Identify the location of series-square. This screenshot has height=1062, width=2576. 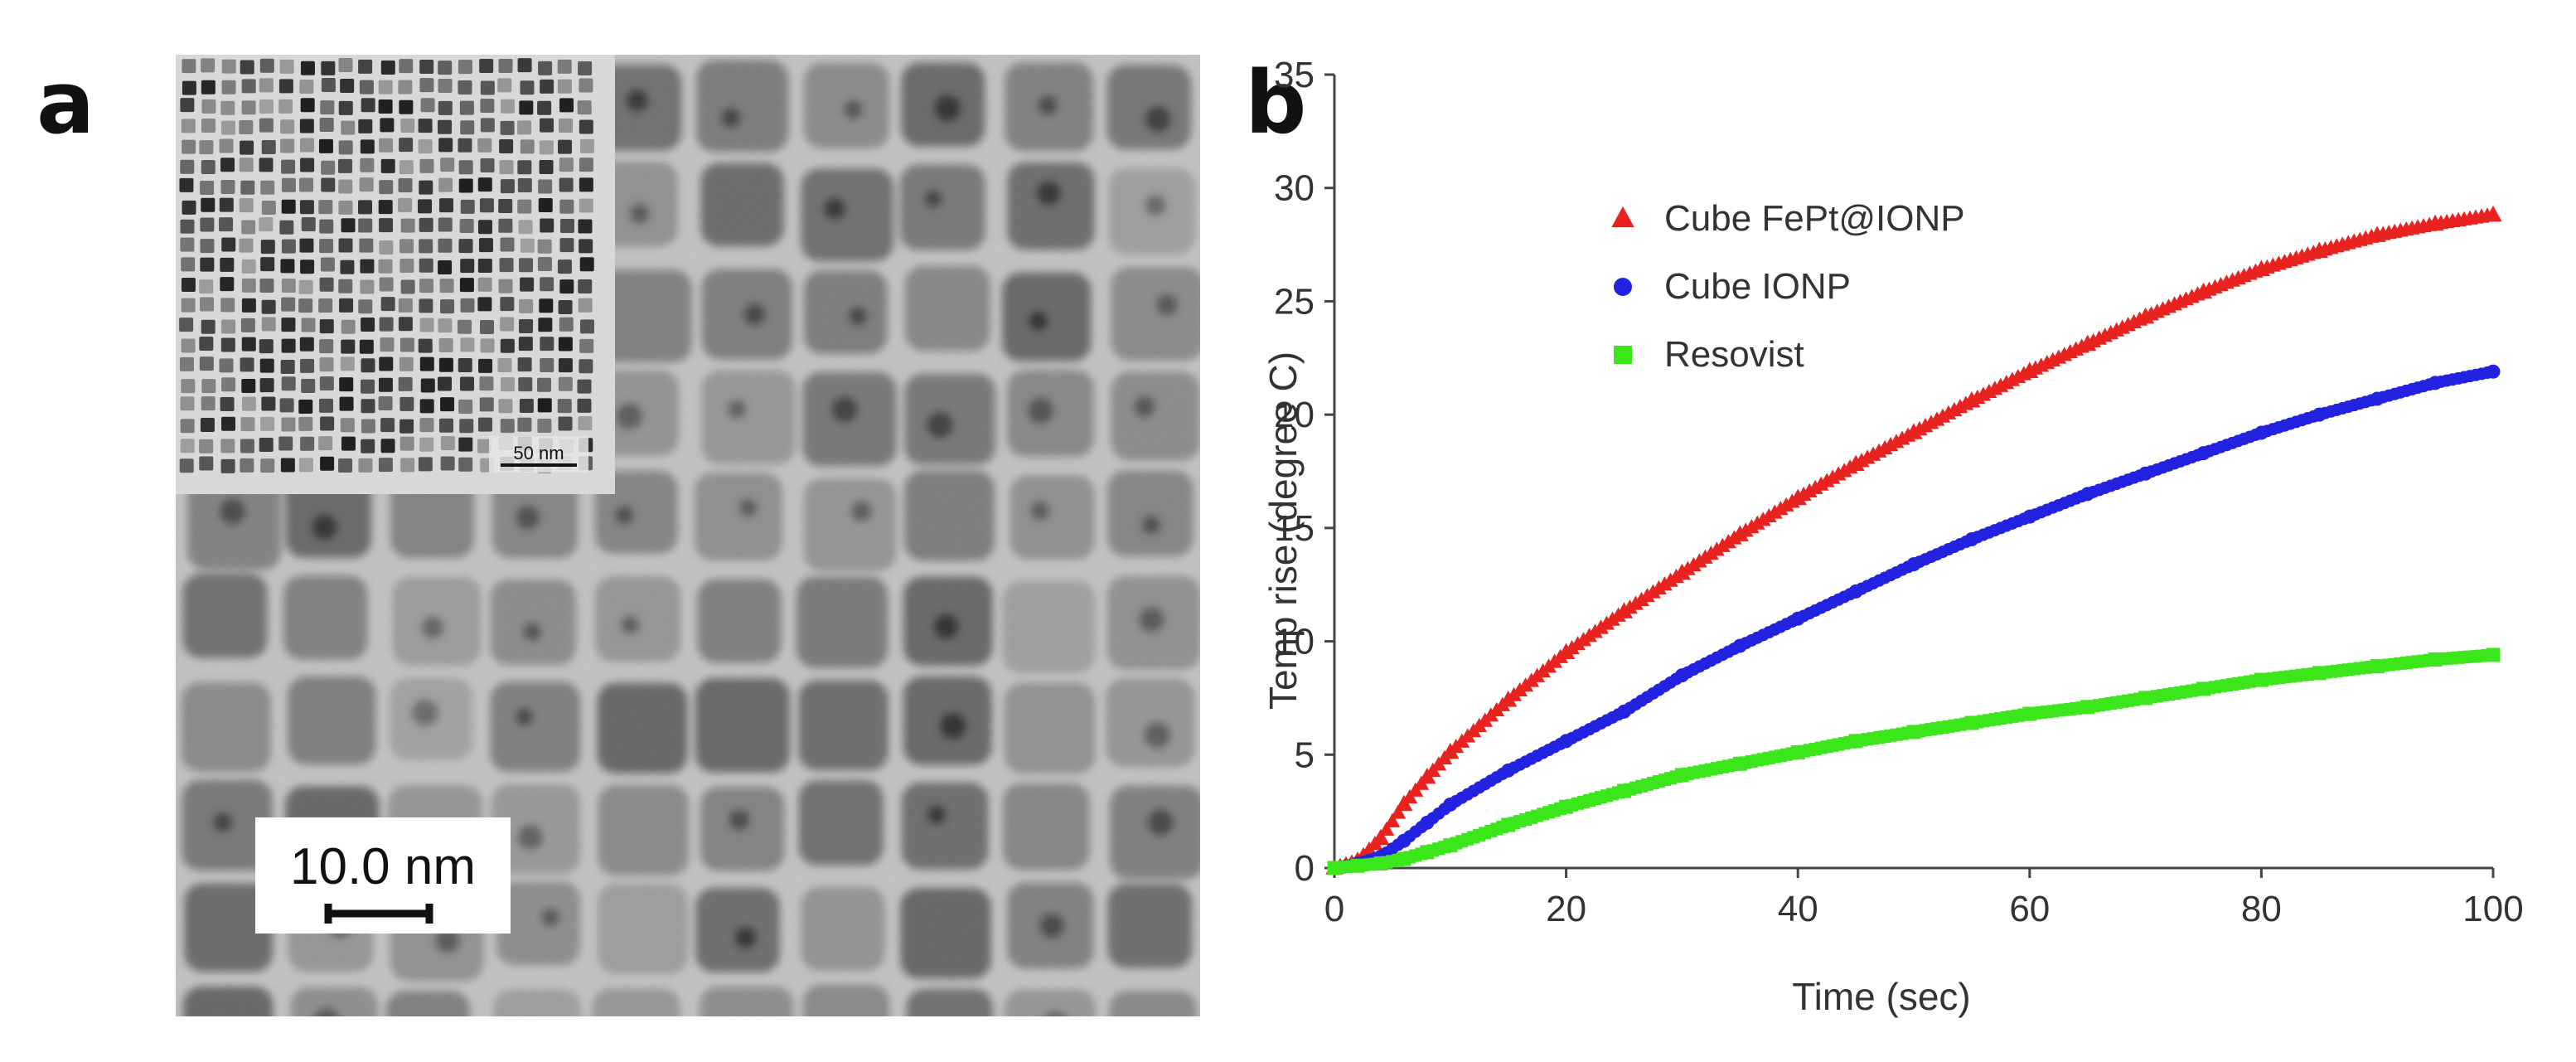
(1914, 761).